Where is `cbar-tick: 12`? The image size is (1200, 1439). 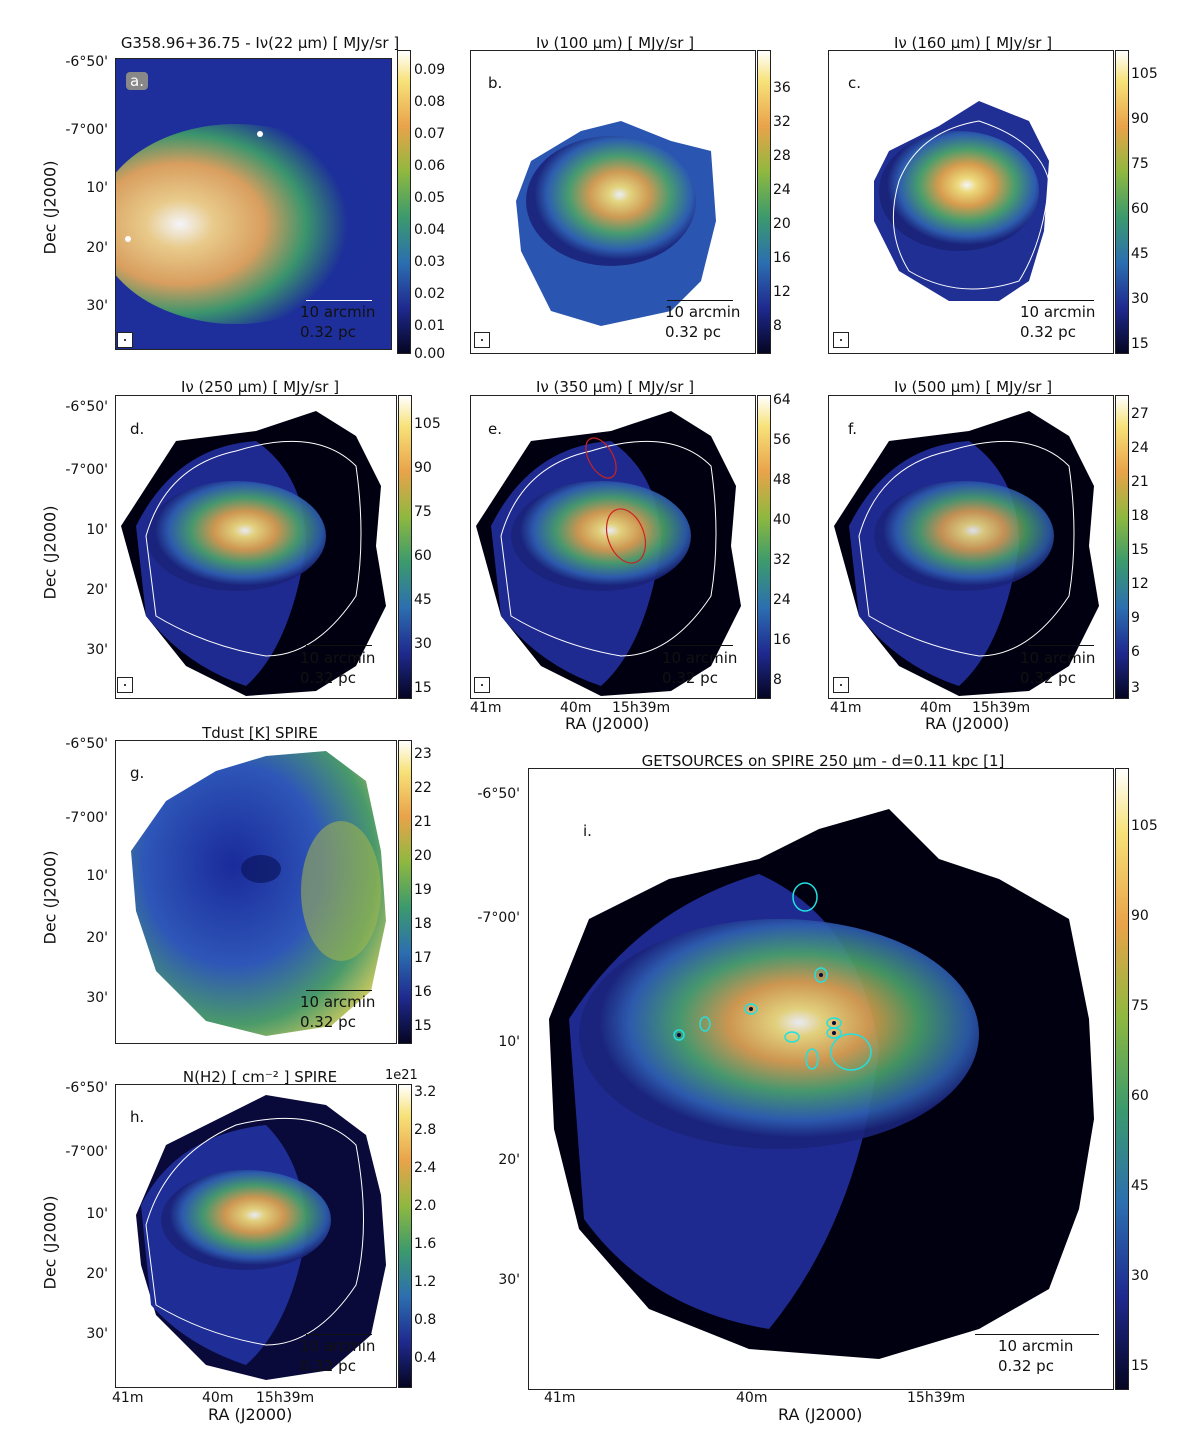 cbar-tick: 12 is located at coordinates (782, 292).